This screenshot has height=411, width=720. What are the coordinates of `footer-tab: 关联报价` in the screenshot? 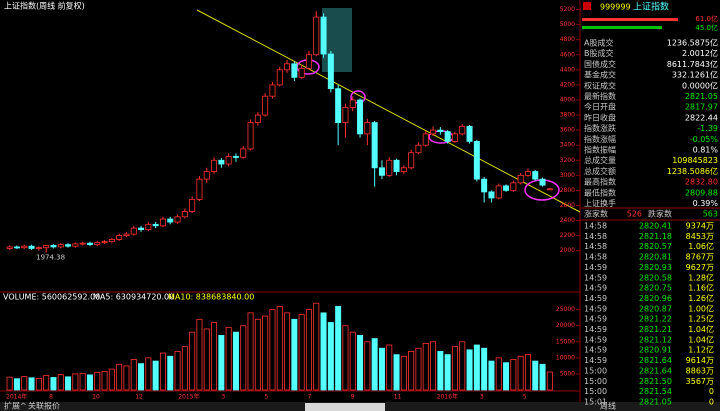 It's located at (44, 406).